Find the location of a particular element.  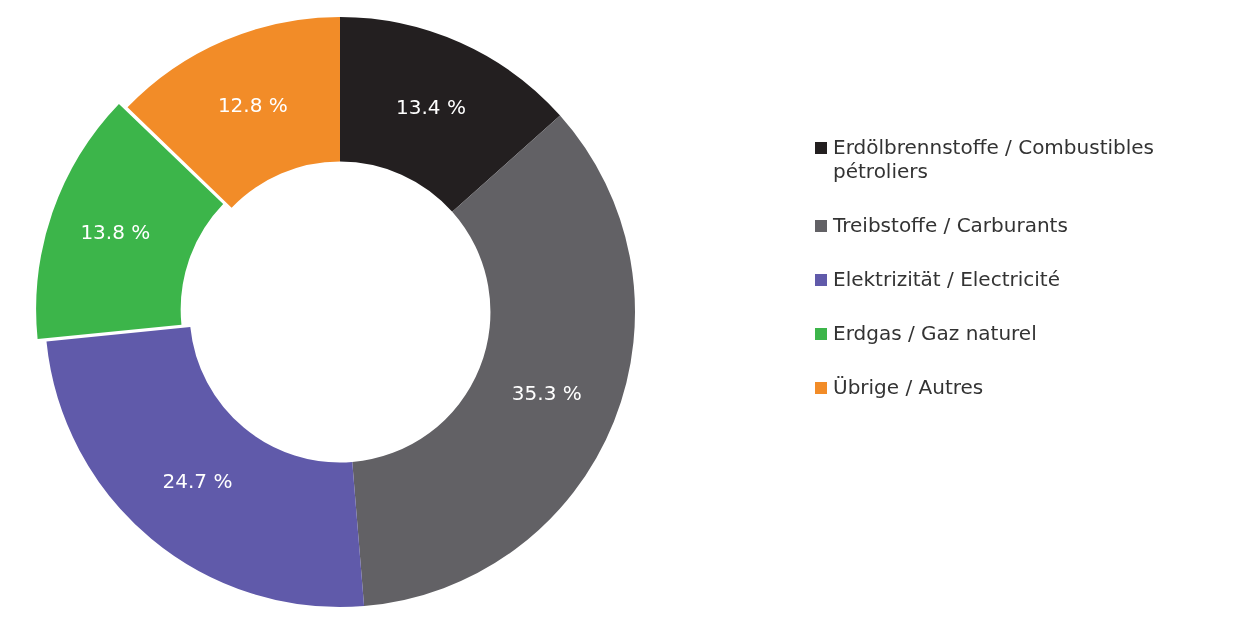

data-label: 13.8 % is located at coordinates (115, 232).